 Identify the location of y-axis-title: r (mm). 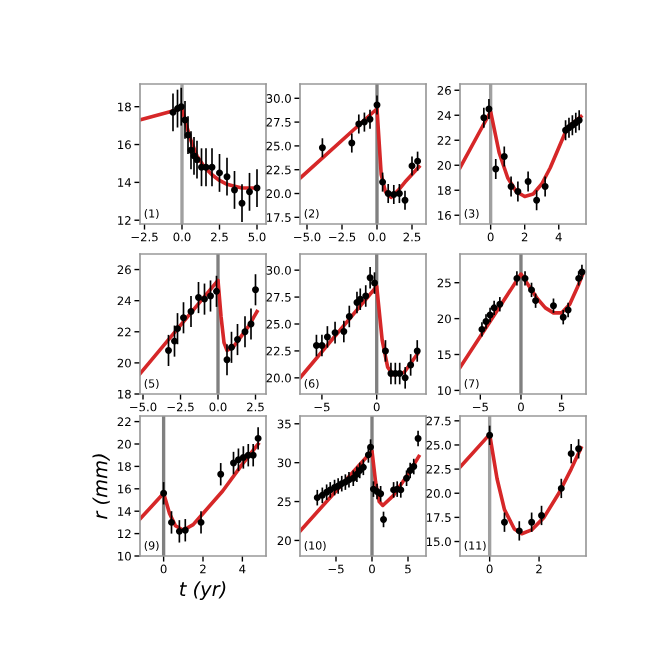
(101, 486).